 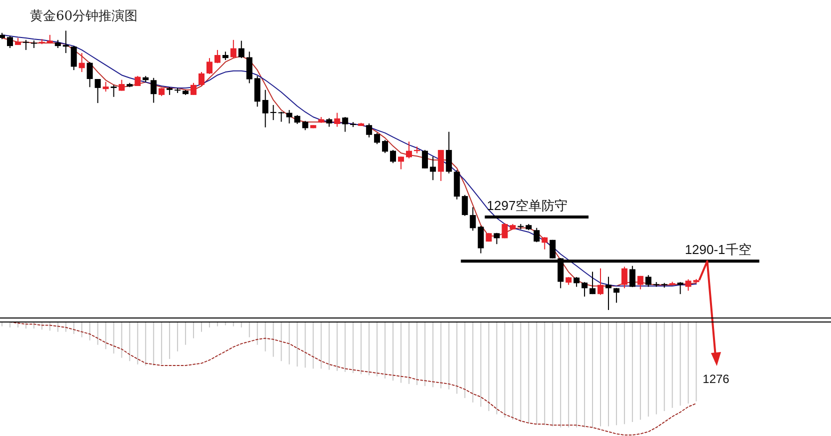 I want to click on chart-title: 黄金60分钟推演图, so click(x=84, y=16).